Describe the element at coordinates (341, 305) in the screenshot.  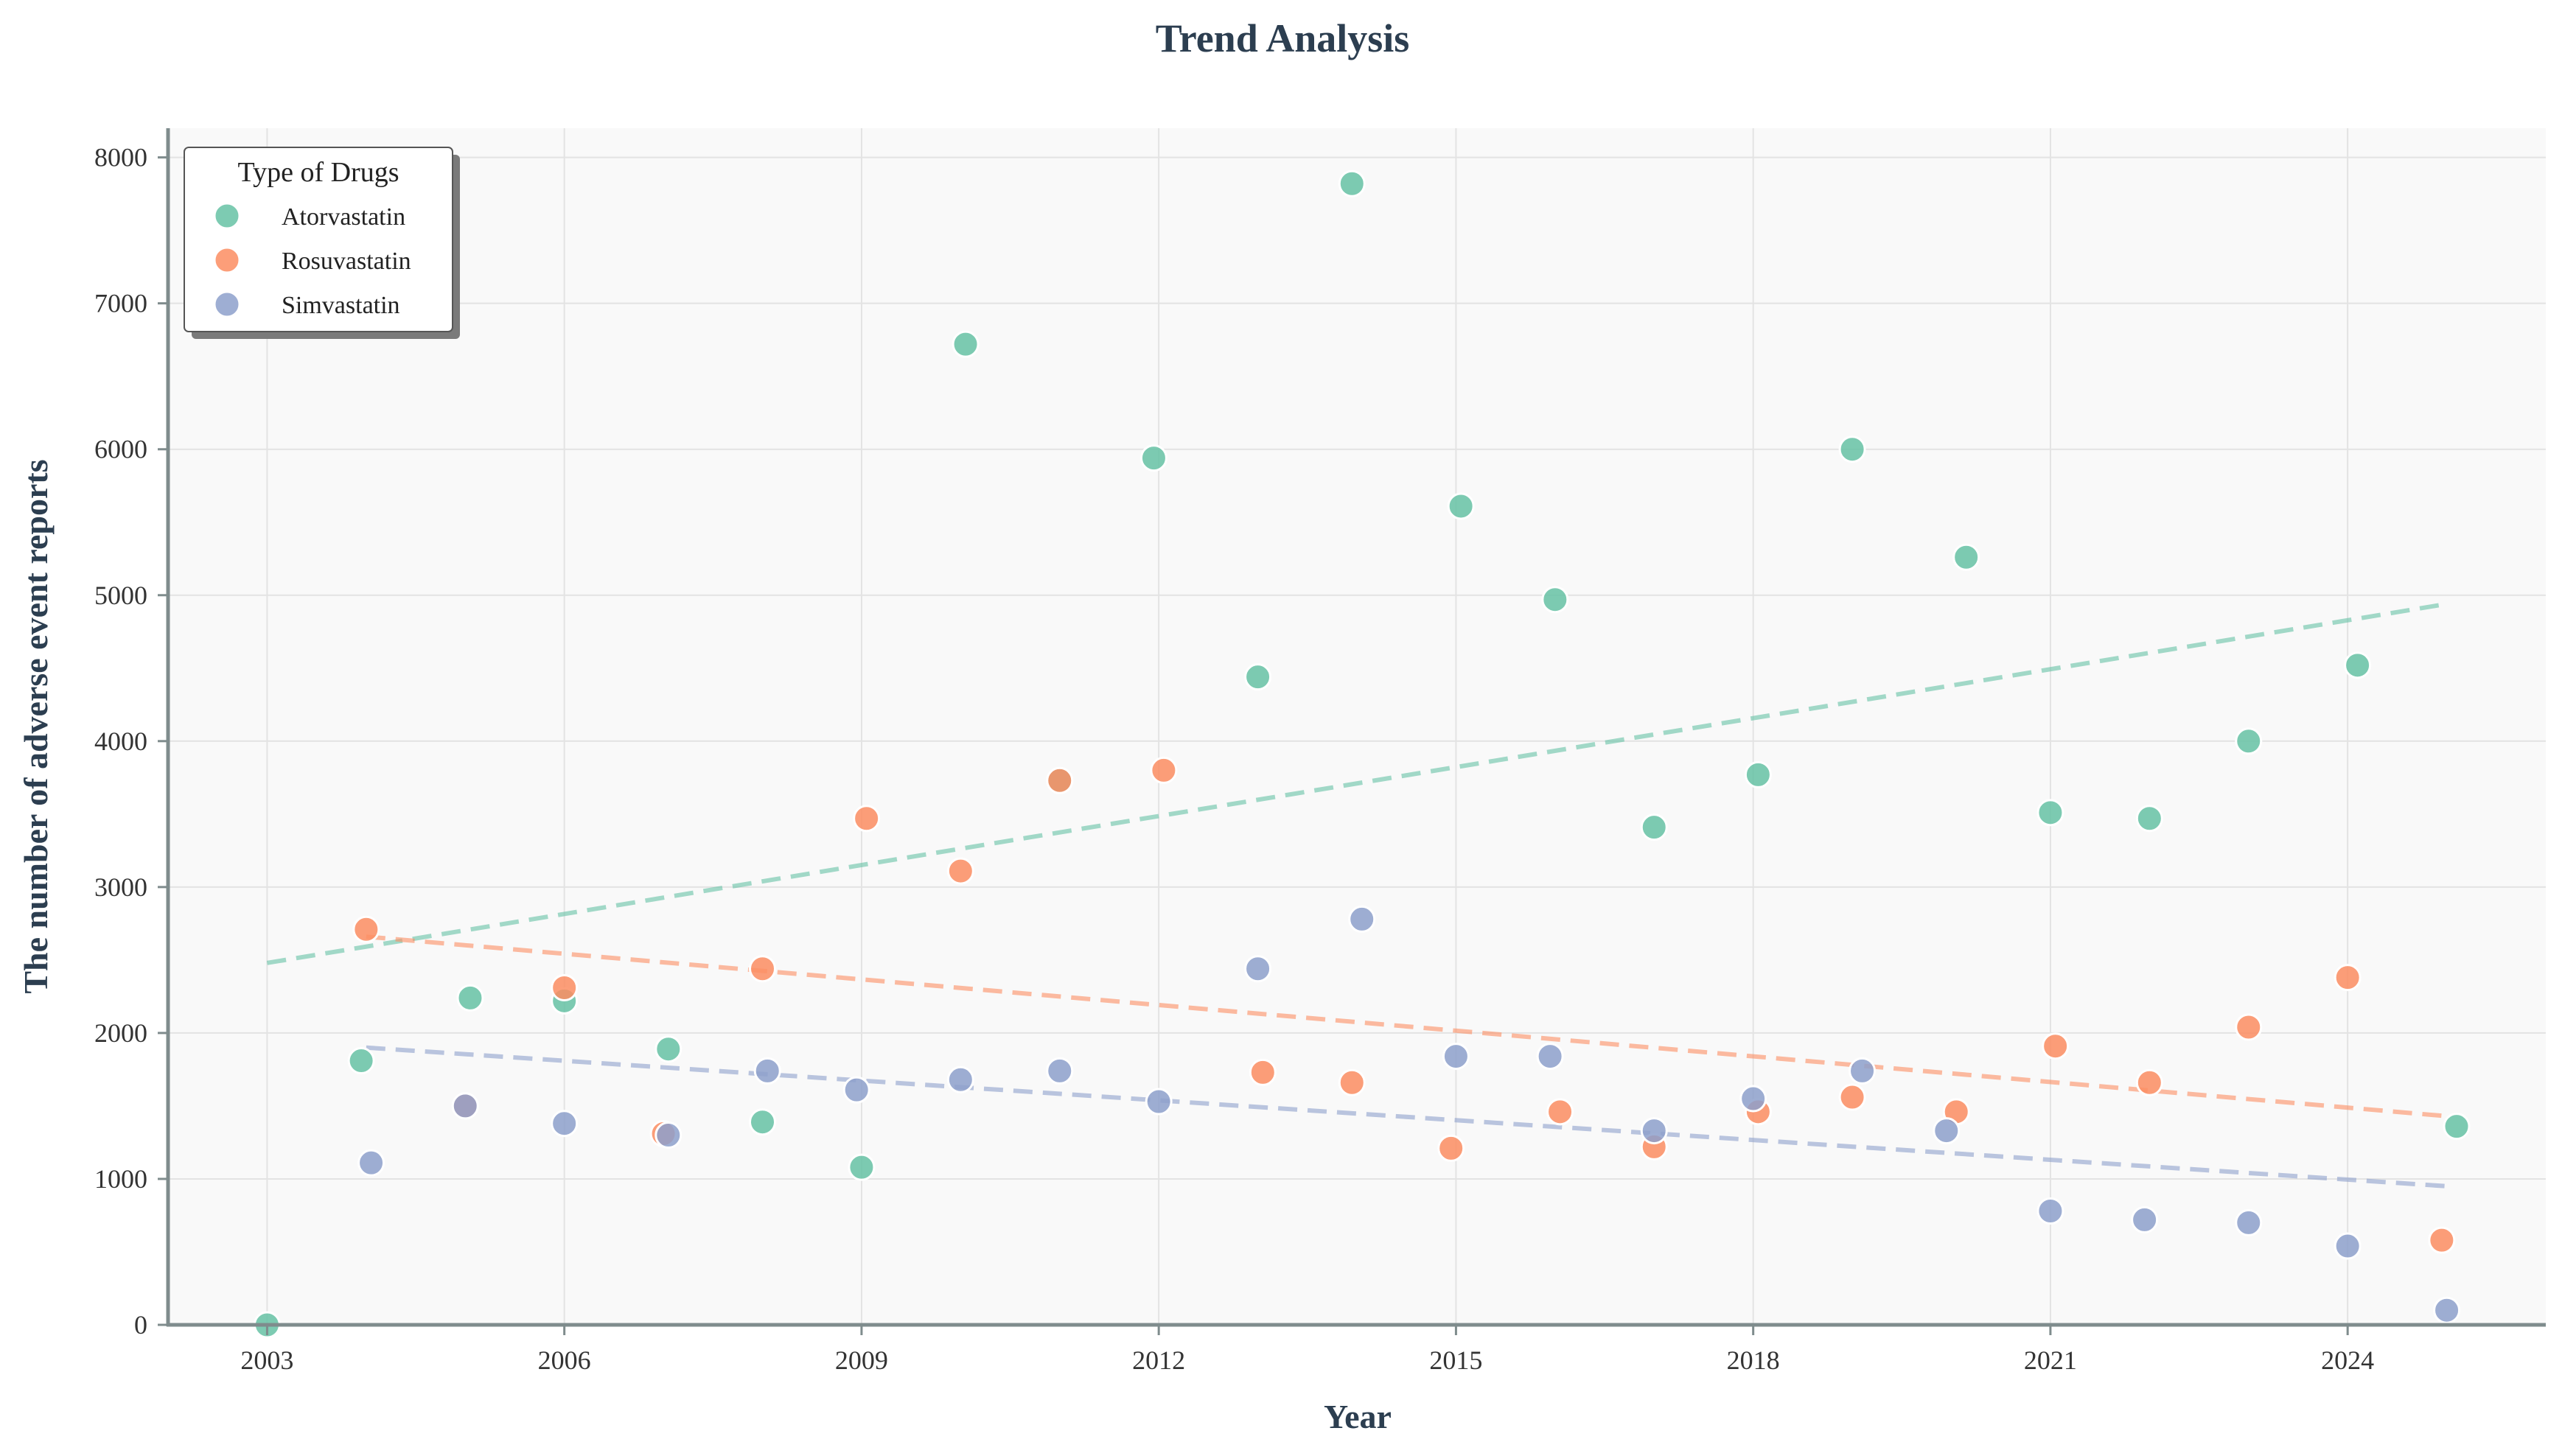
I see `legend-label-simvastatin: Simvastatin` at that location.